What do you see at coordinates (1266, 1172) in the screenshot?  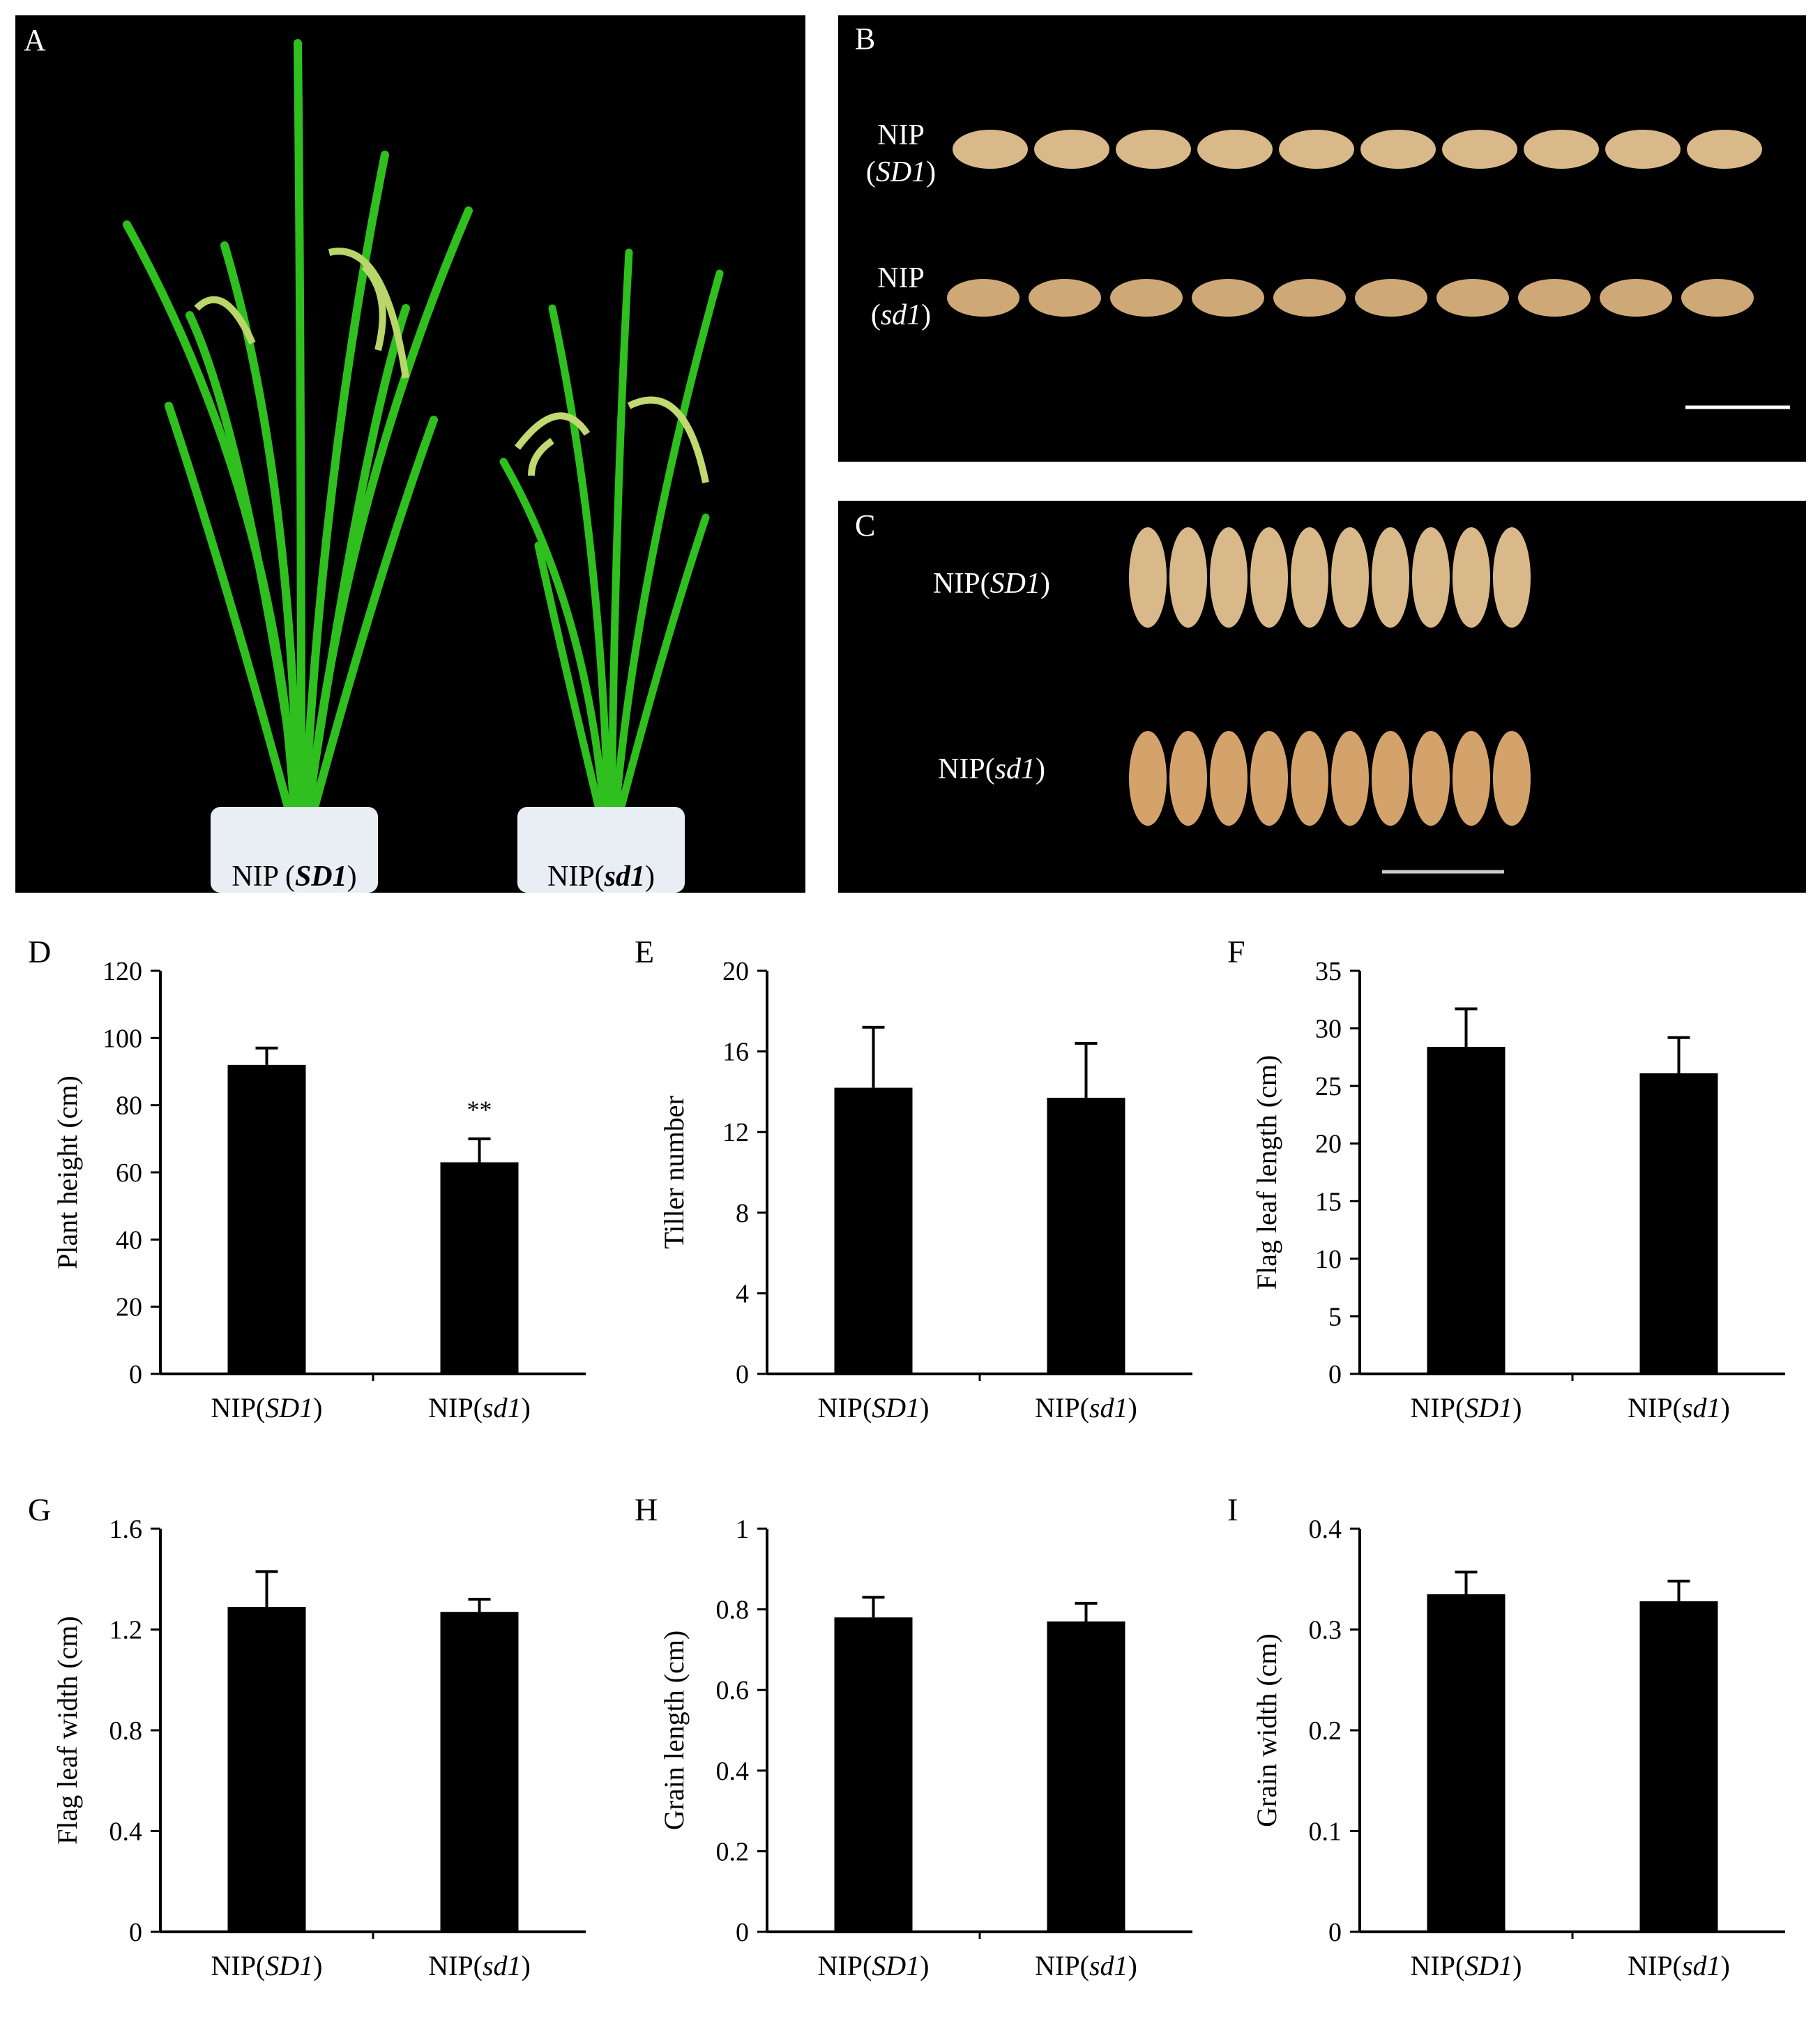 I see `y-axis-label: Flag leaf length (cm)` at bounding box center [1266, 1172].